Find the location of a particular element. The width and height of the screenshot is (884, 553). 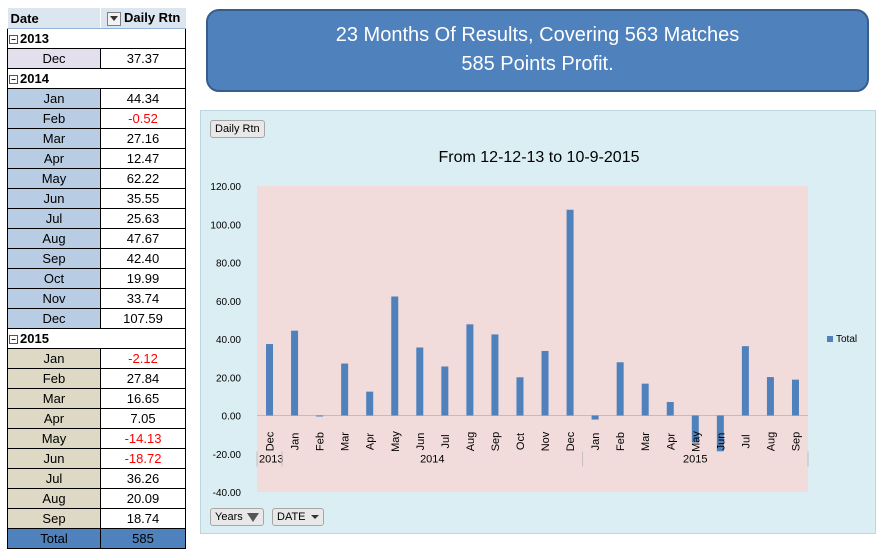

month-row: Jul 36.26 is located at coordinates (96, 478).